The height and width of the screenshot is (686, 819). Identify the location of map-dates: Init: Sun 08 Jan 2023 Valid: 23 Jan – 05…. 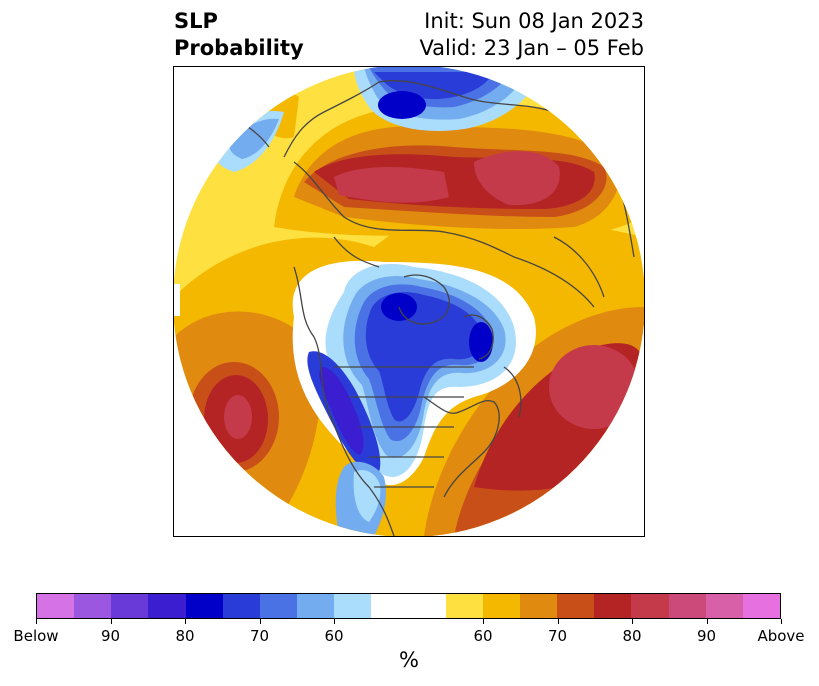
(531, 35).